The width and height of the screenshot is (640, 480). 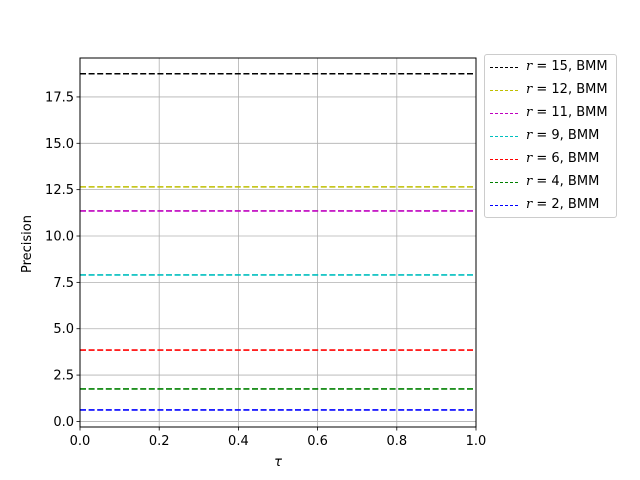 What do you see at coordinates (159, 441) in the screenshot?
I see `x-tick-label: 0.2` at bounding box center [159, 441].